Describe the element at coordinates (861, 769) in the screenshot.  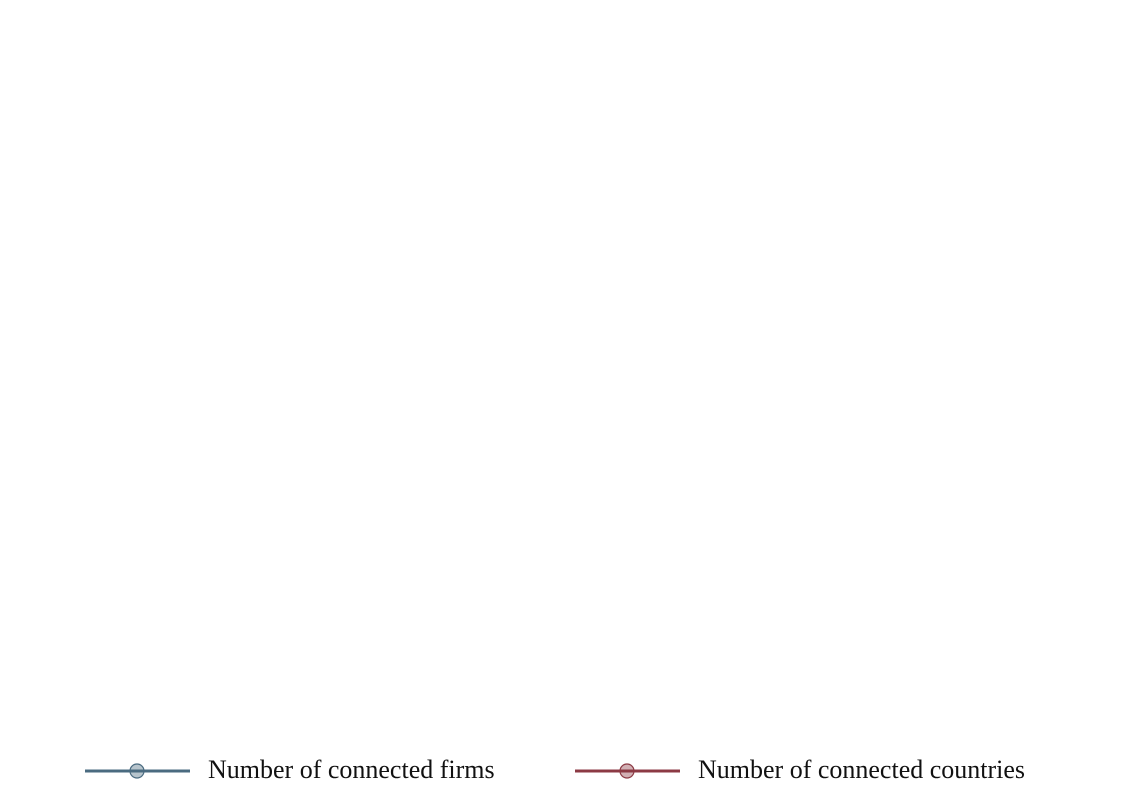
I see `legend-label: Number of connected countries` at that location.